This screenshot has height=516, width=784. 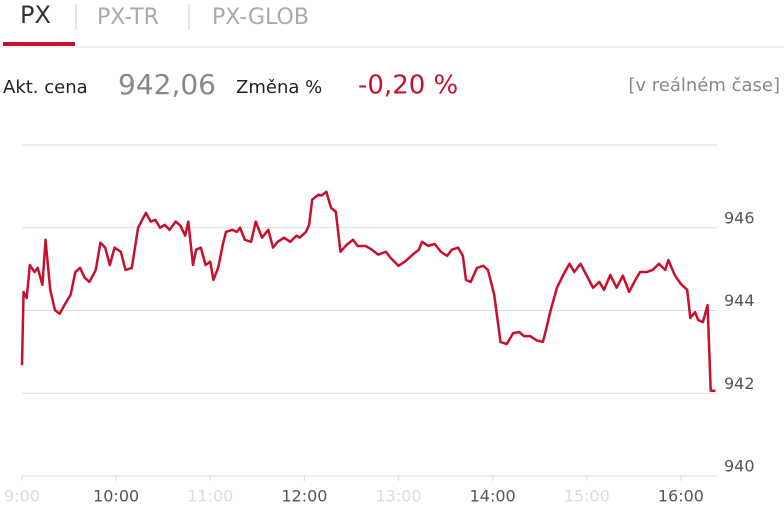 What do you see at coordinates (739, 466) in the screenshot?
I see `y-tick-label: 940` at bounding box center [739, 466].